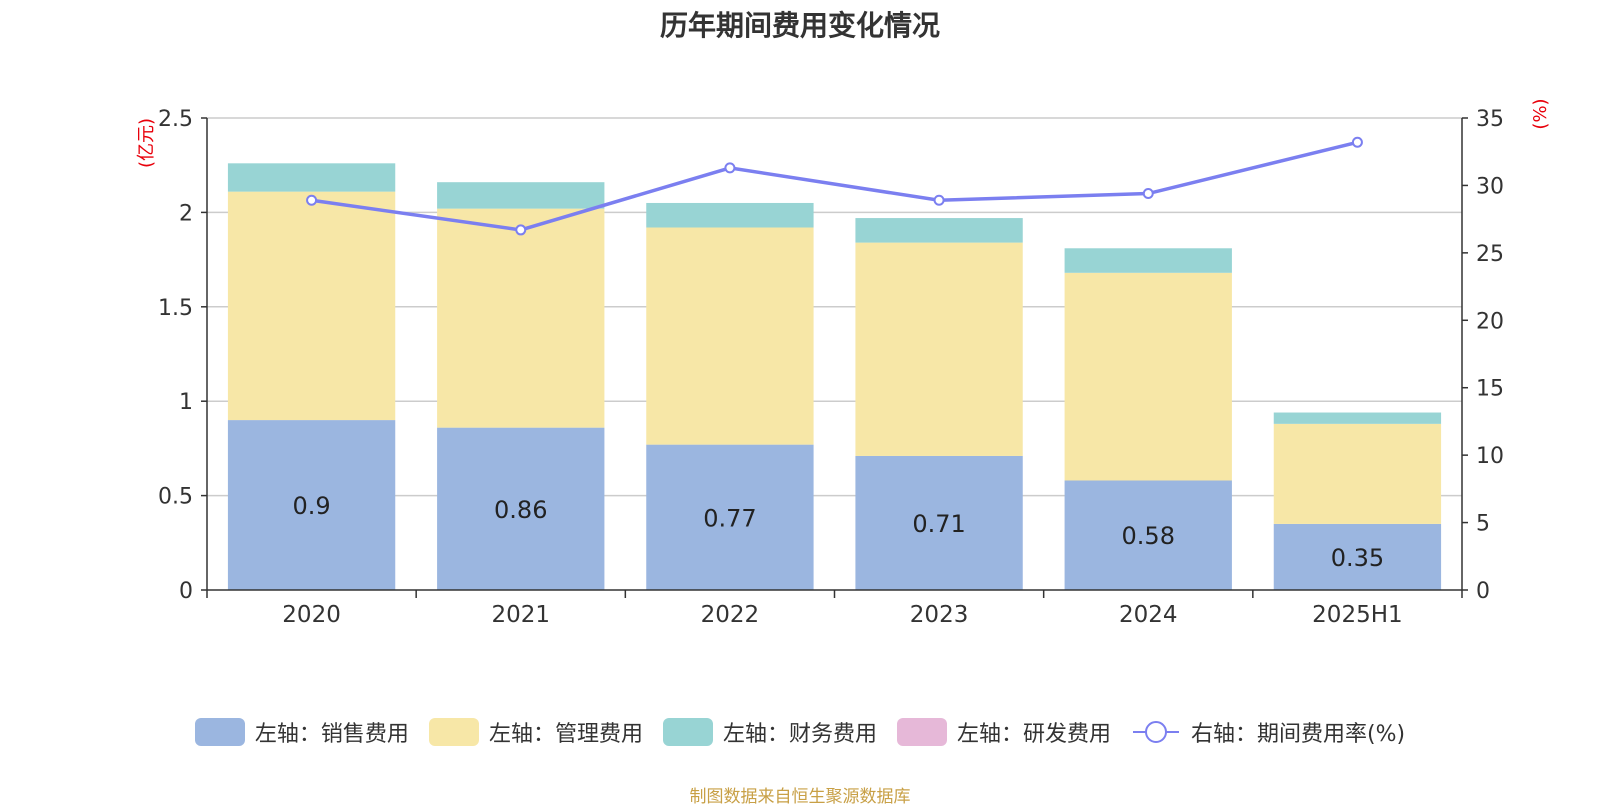 This screenshot has width=1600, height=807. I want to click on y-left-tick-label: 1.5, so click(175, 308).